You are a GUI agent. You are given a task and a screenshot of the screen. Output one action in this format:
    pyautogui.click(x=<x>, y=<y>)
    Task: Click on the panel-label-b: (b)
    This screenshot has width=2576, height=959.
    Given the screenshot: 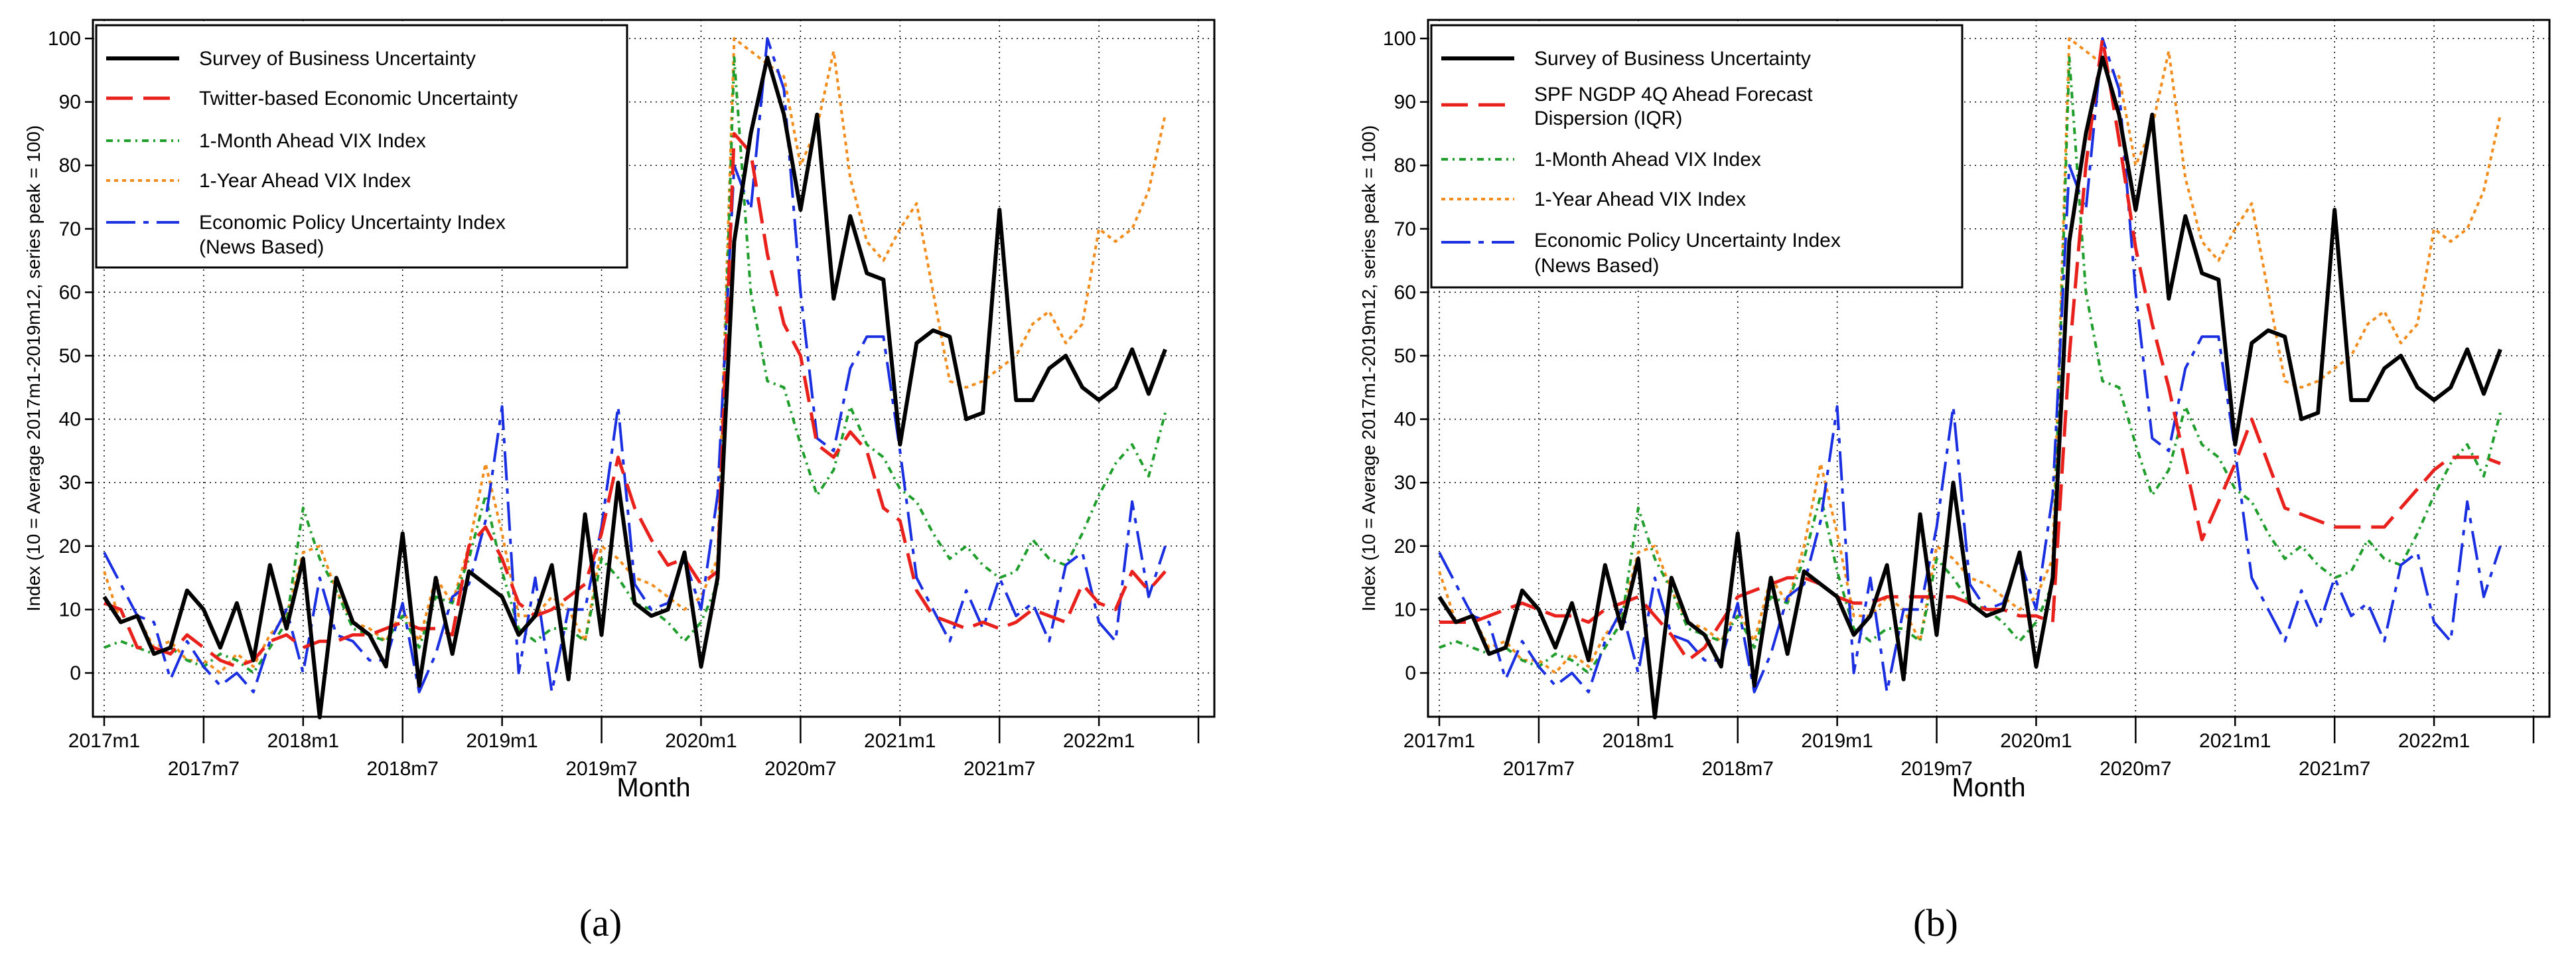 What is the action you would take?
    pyautogui.click(x=1936, y=922)
    